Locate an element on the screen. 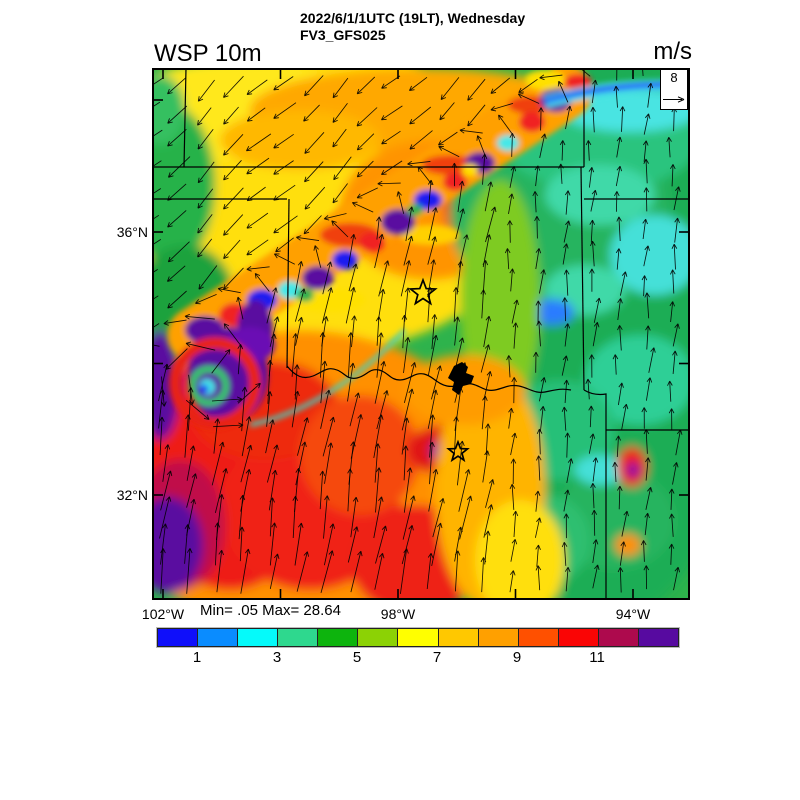 Image resolution: width=800 pixels, height=800 pixels. lon-label-102w: 102°W is located at coordinates (163, 614).